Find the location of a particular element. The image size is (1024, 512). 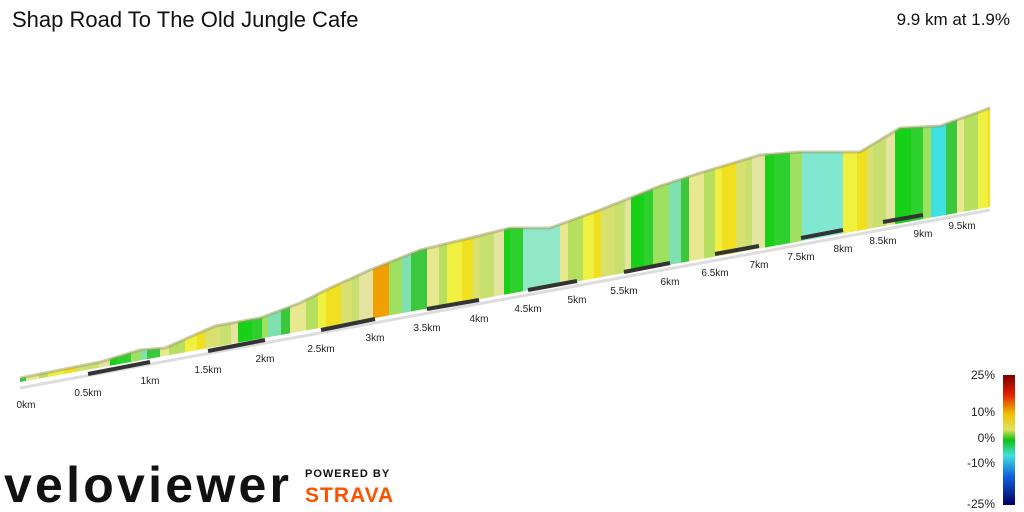

distance-label: 5km is located at coordinates (577, 300).